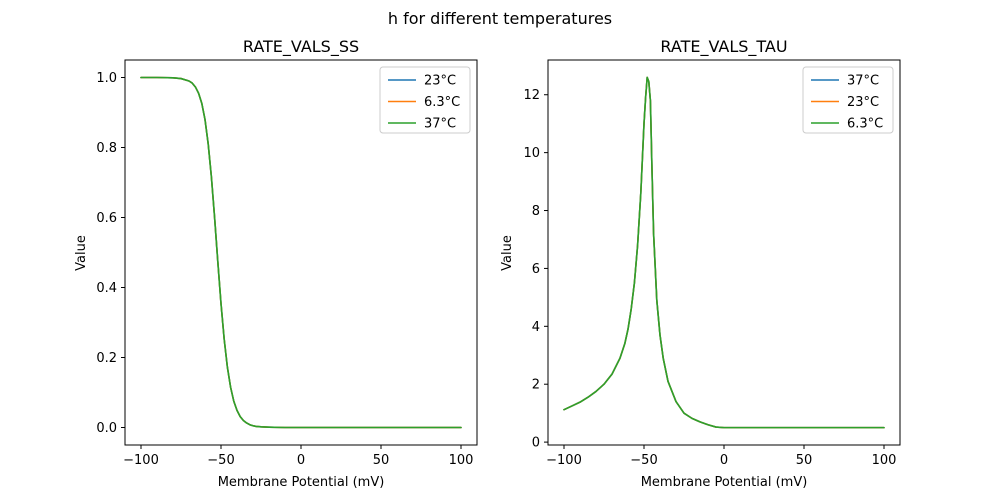 The height and width of the screenshot is (500, 1000). Describe the element at coordinates (106, 288) in the screenshot. I see `y-tick-label: 0.4` at that location.